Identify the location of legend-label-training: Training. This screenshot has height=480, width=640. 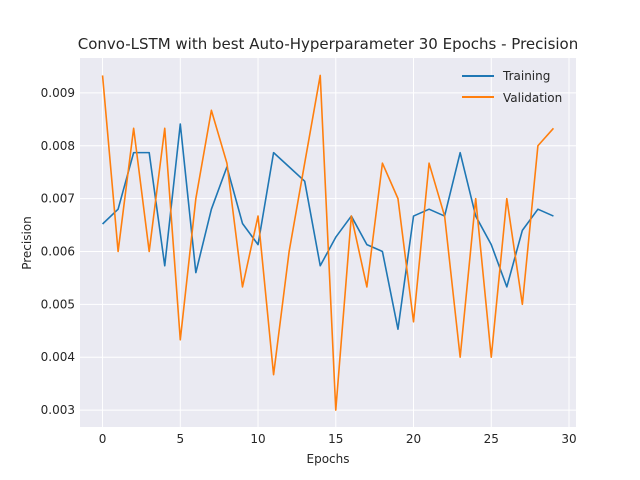
(526, 76).